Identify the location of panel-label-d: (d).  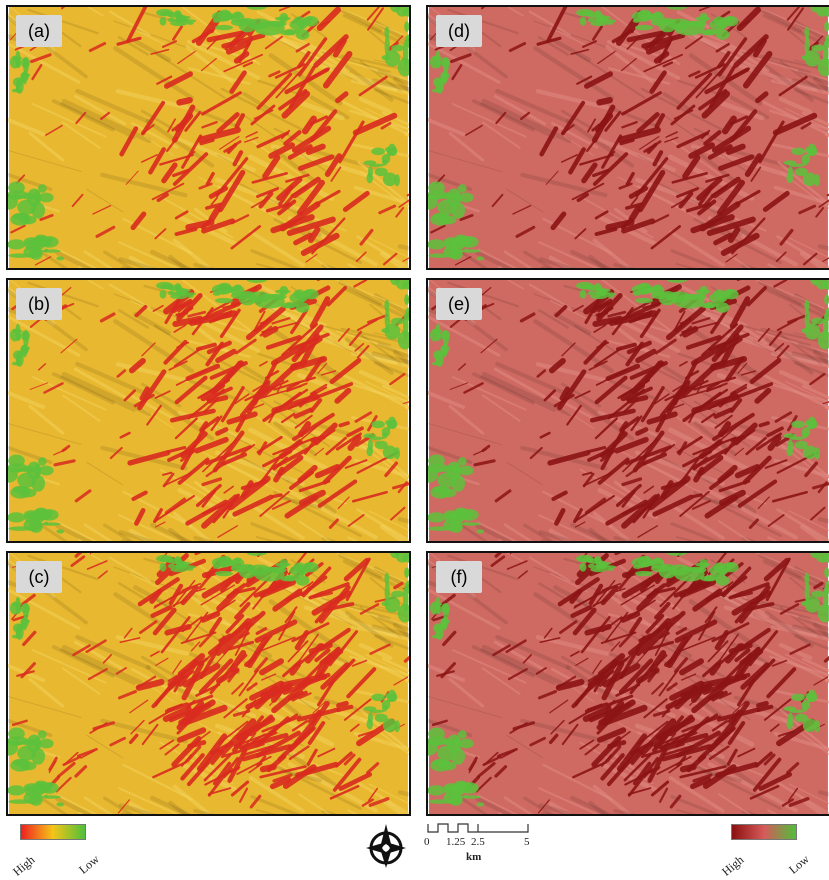
(459, 31).